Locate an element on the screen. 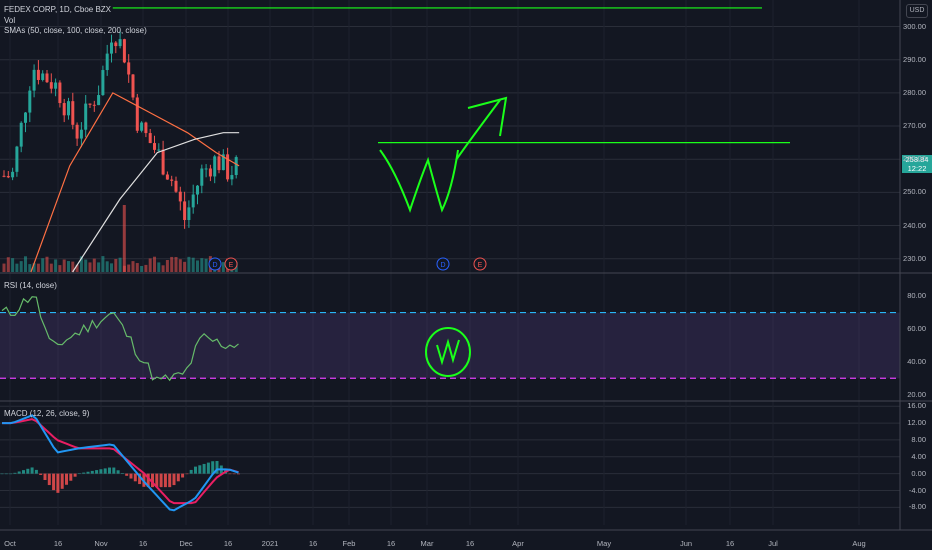 This screenshot has width=932, height=550. w-pattern-annotation is located at coordinates (419, 181).